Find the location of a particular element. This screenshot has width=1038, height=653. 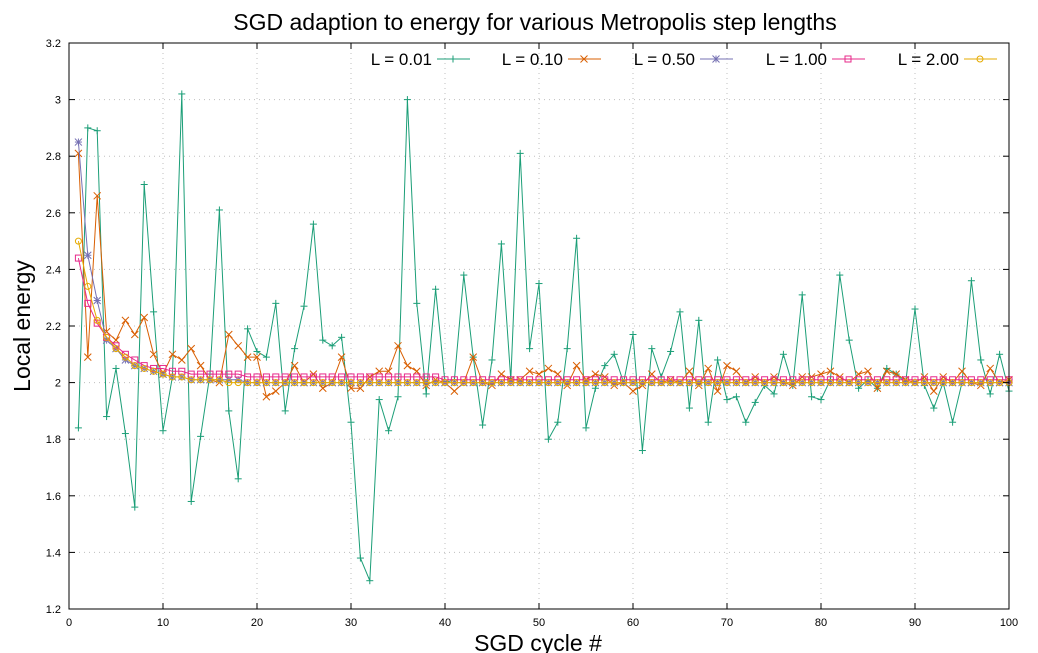

legend-label: L = 2.00 is located at coordinates (928, 59).